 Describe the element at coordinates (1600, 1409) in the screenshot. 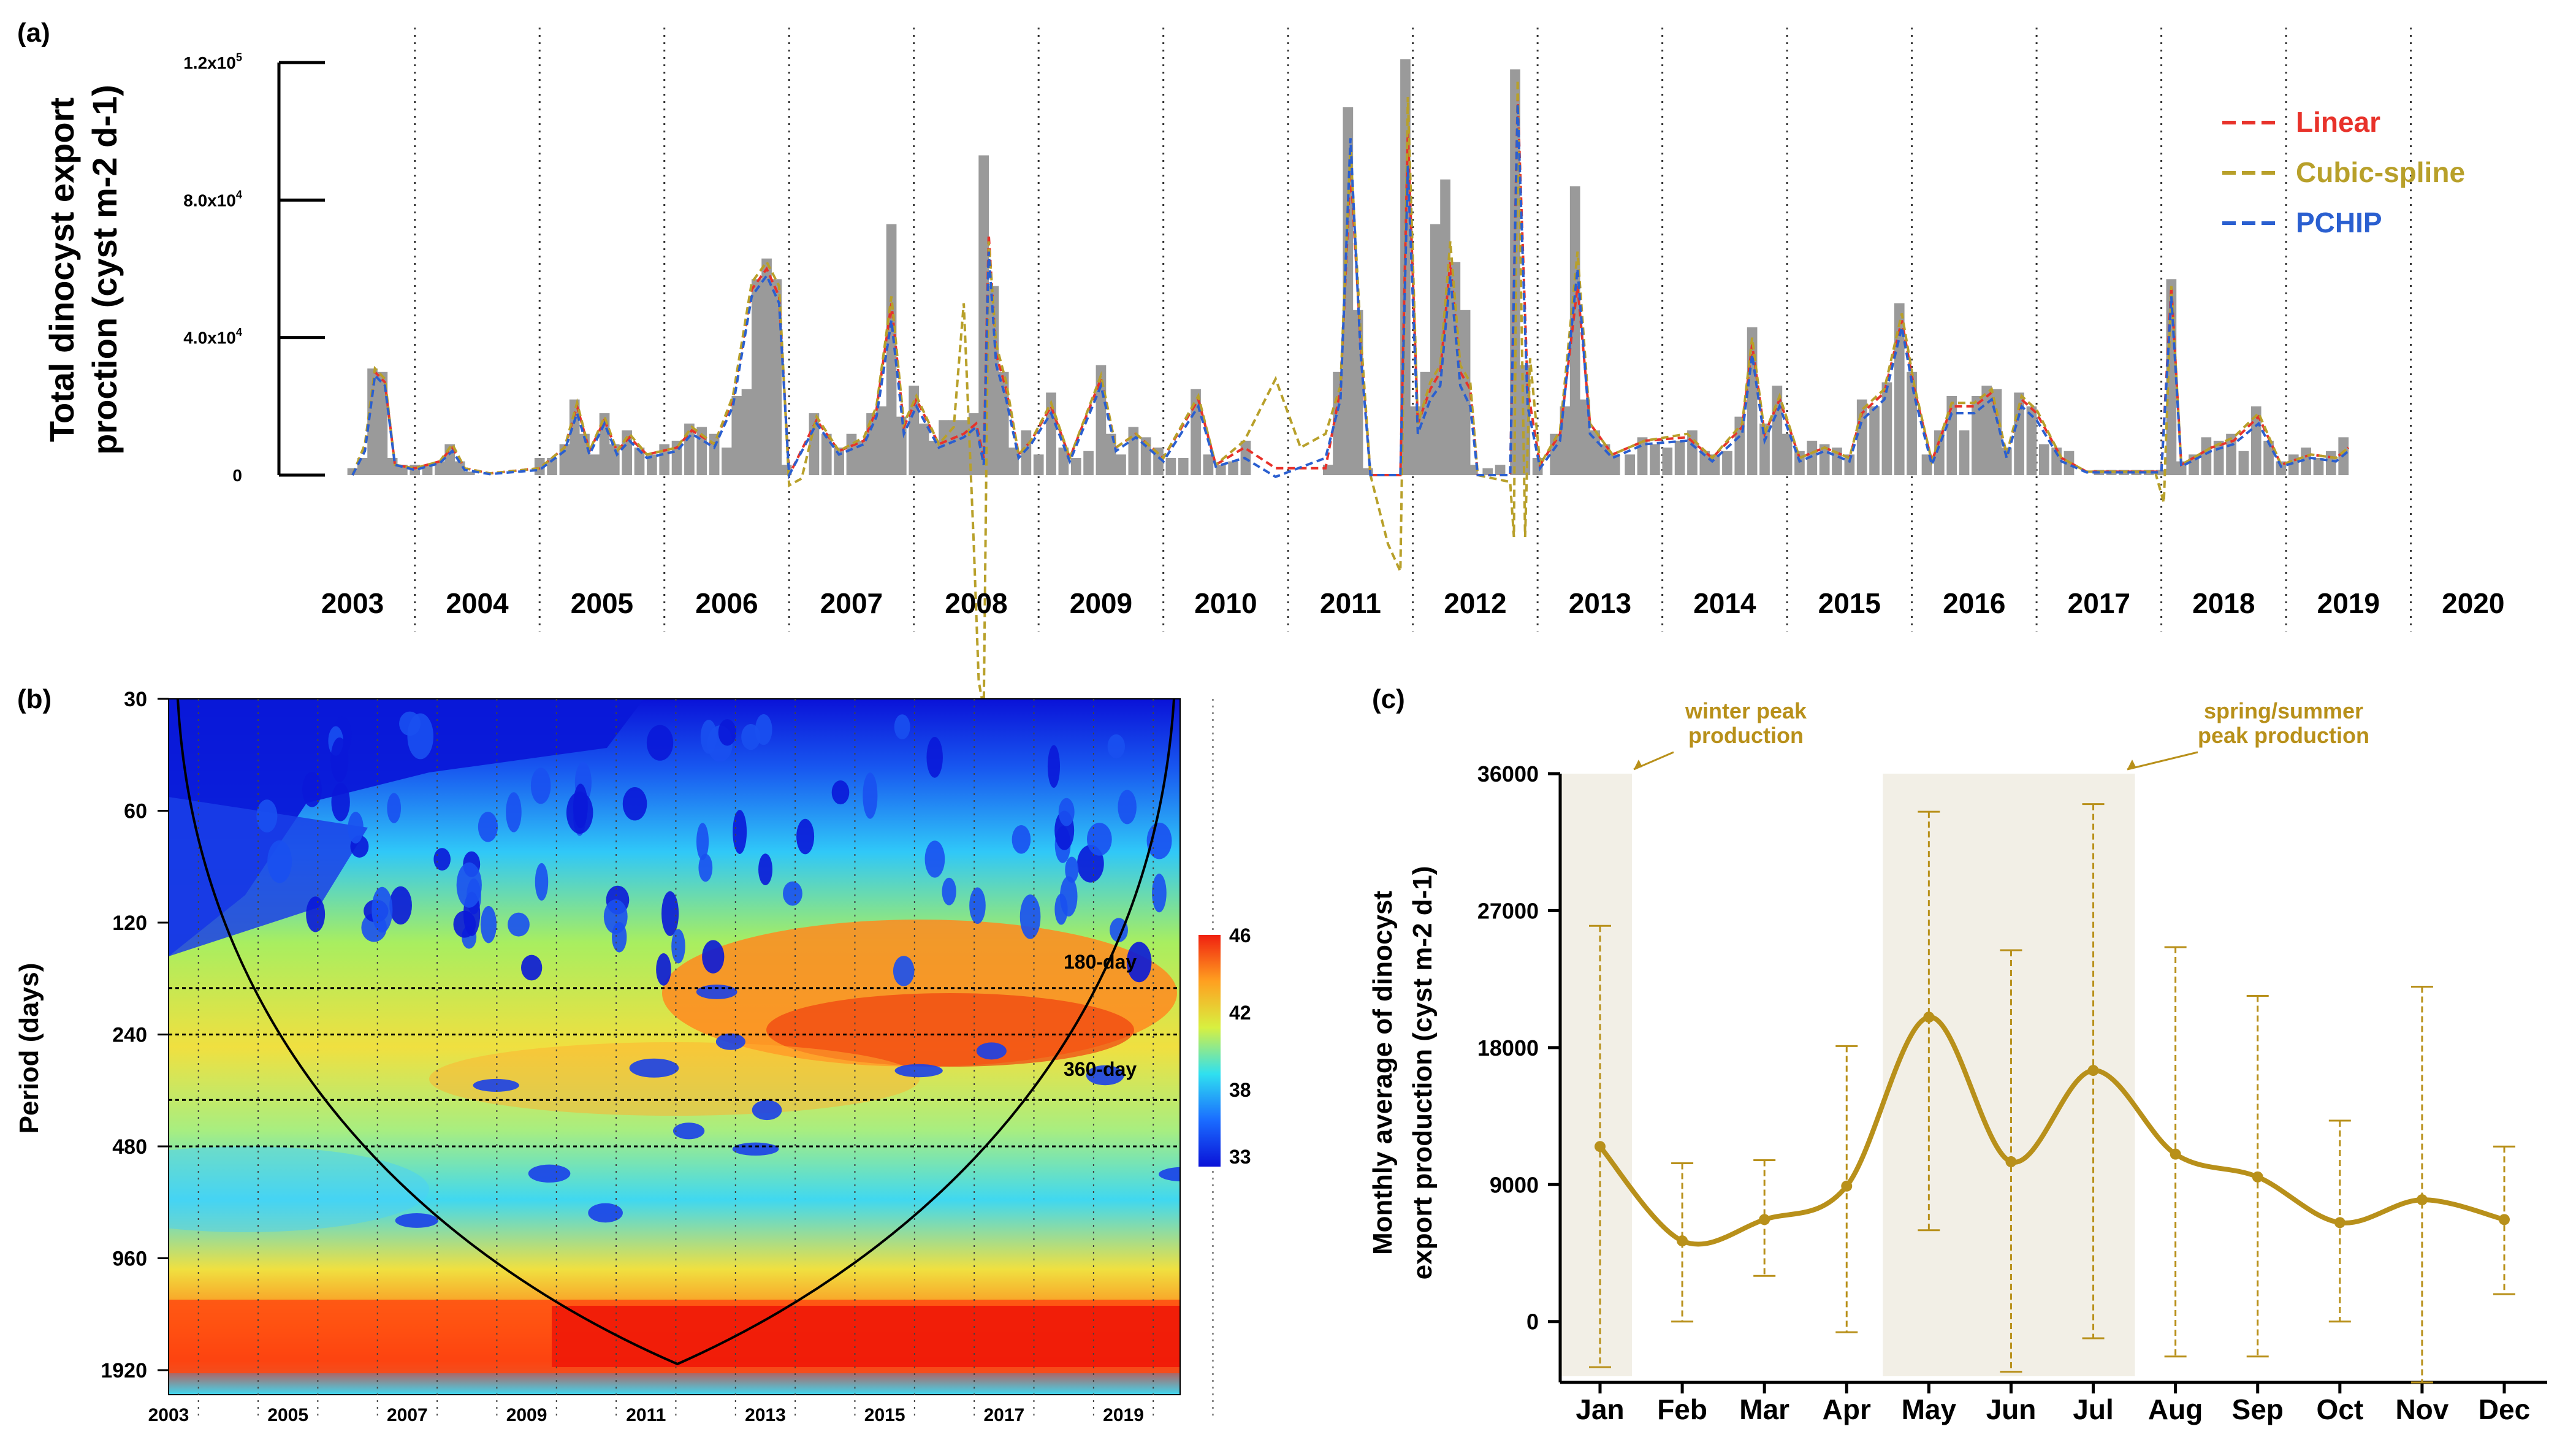

I see `month-label: Jan` at that location.